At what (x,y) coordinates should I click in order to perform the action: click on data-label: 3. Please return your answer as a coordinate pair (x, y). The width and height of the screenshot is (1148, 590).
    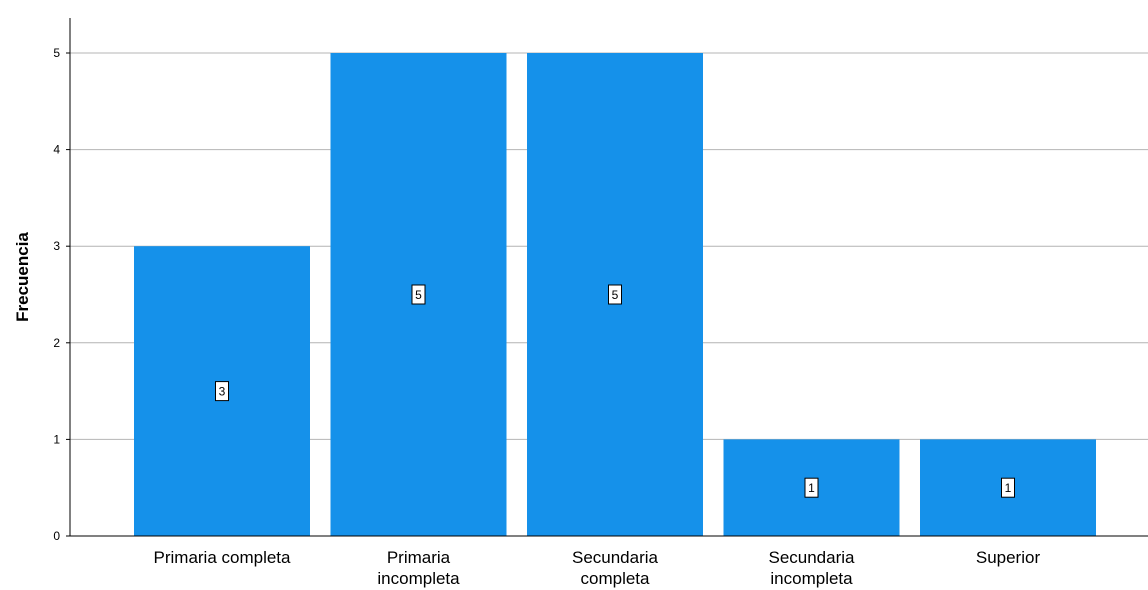
    Looking at the image, I should click on (222, 391).